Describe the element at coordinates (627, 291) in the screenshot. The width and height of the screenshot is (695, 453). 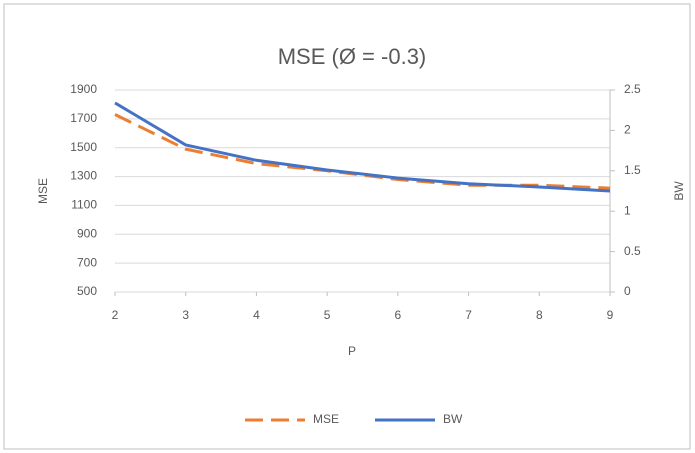
I see `y2-tick-label: 0` at that location.